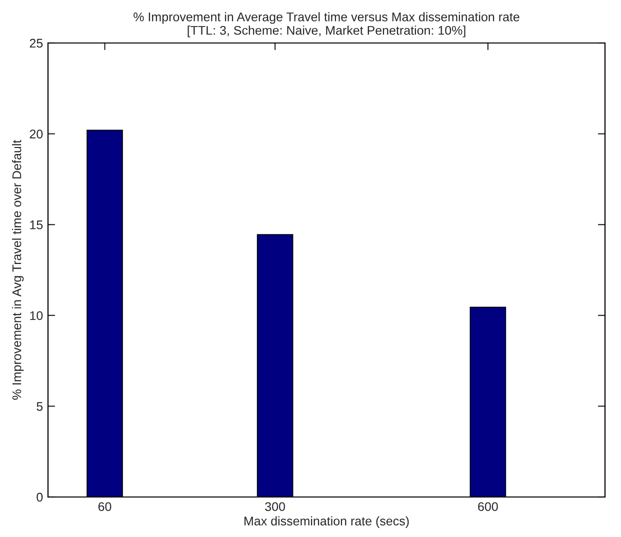 This screenshot has width=621, height=537. What do you see at coordinates (326, 522) in the screenshot?
I see `x-axis-title: Max dissemination rate (secs)` at bounding box center [326, 522].